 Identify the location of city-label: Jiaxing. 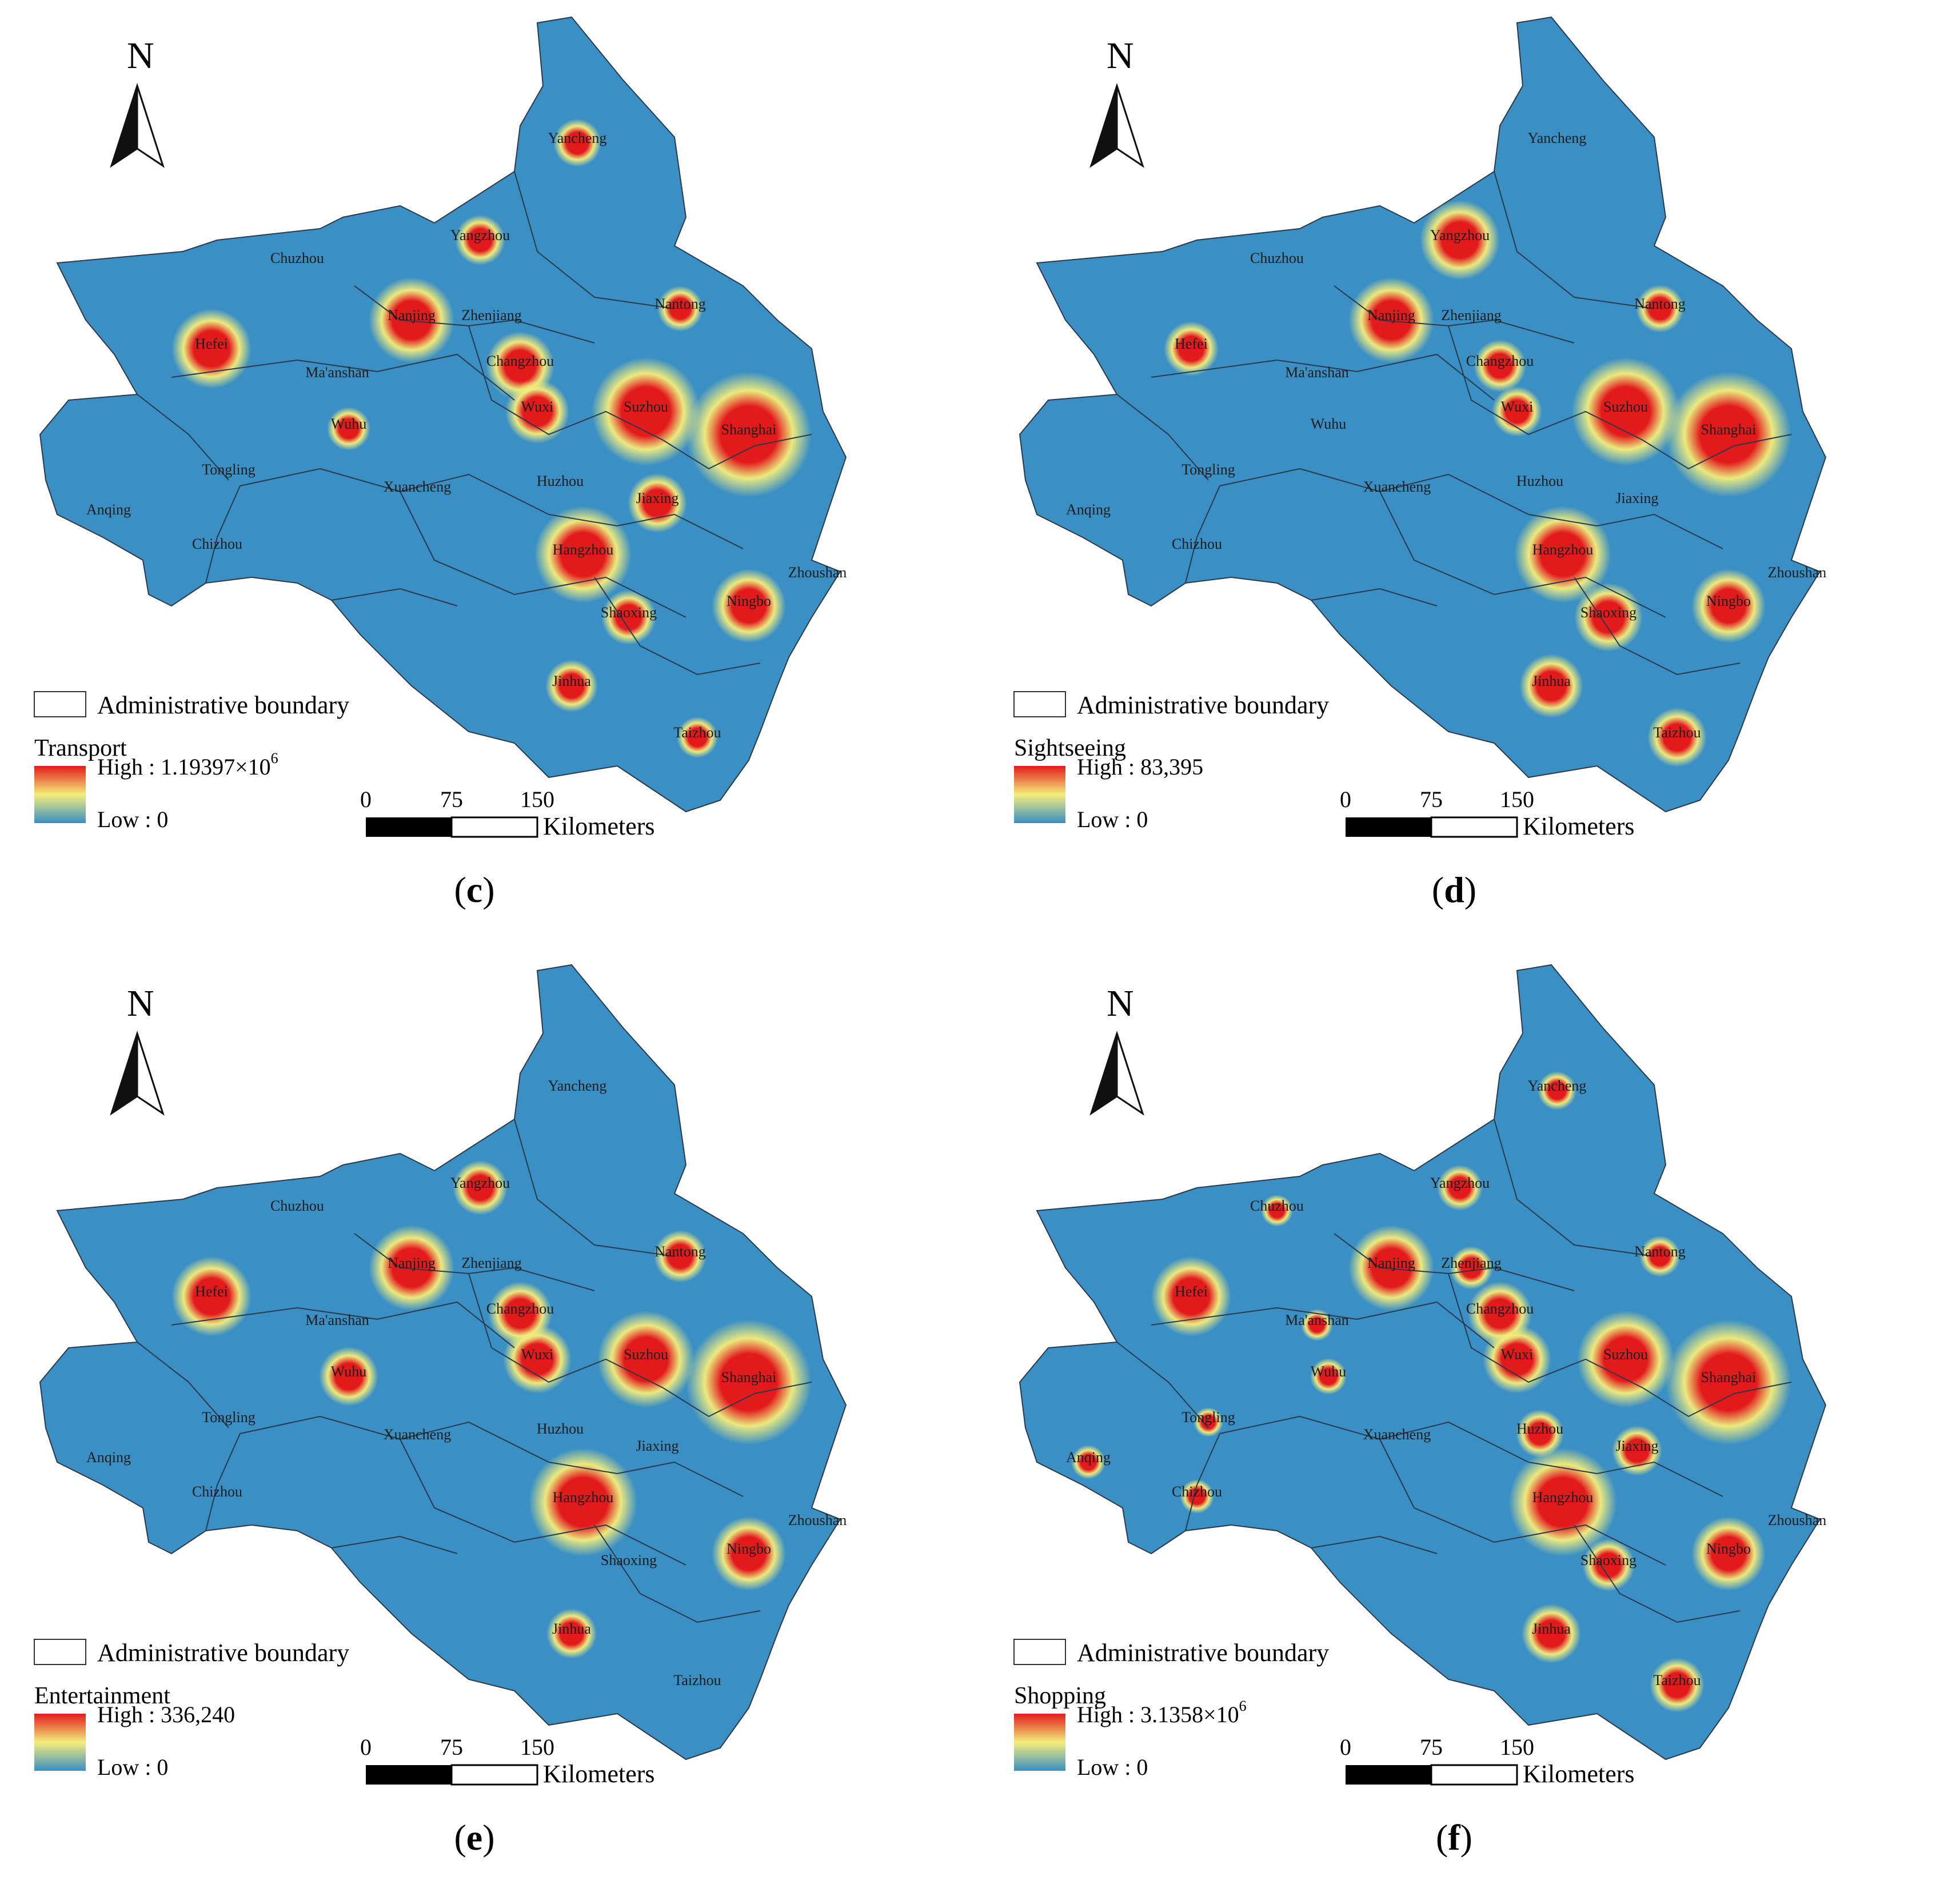
(657, 1446).